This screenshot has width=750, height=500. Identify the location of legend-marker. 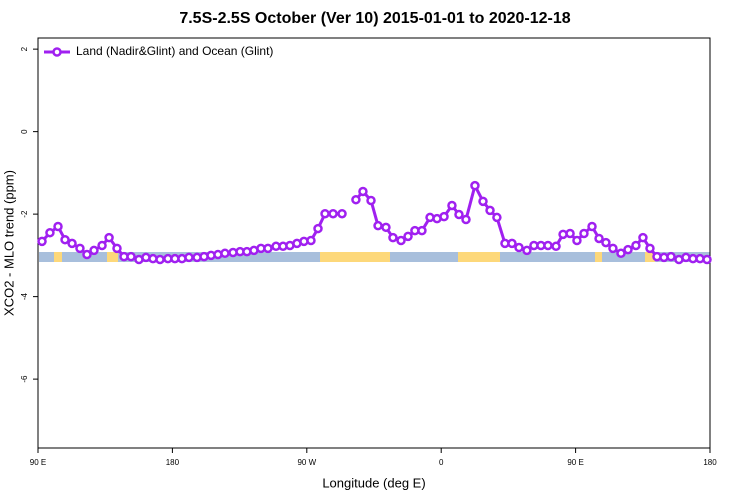
(57, 52).